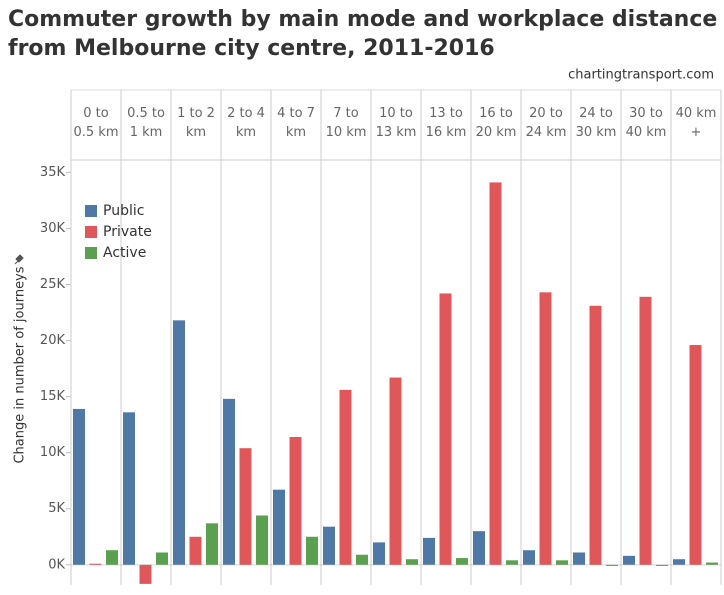  What do you see at coordinates (251, 48) in the screenshot?
I see `chart-title: from Melbourne city centre, 2011-2016` at bounding box center [251, 48].